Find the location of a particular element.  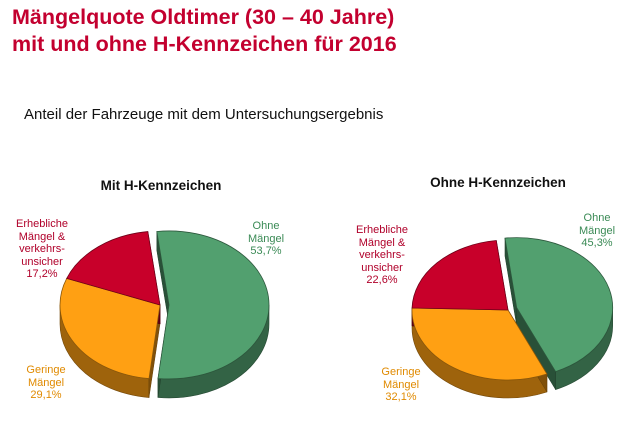

slice-value: 29,1% is located at coordinates (46, 395).